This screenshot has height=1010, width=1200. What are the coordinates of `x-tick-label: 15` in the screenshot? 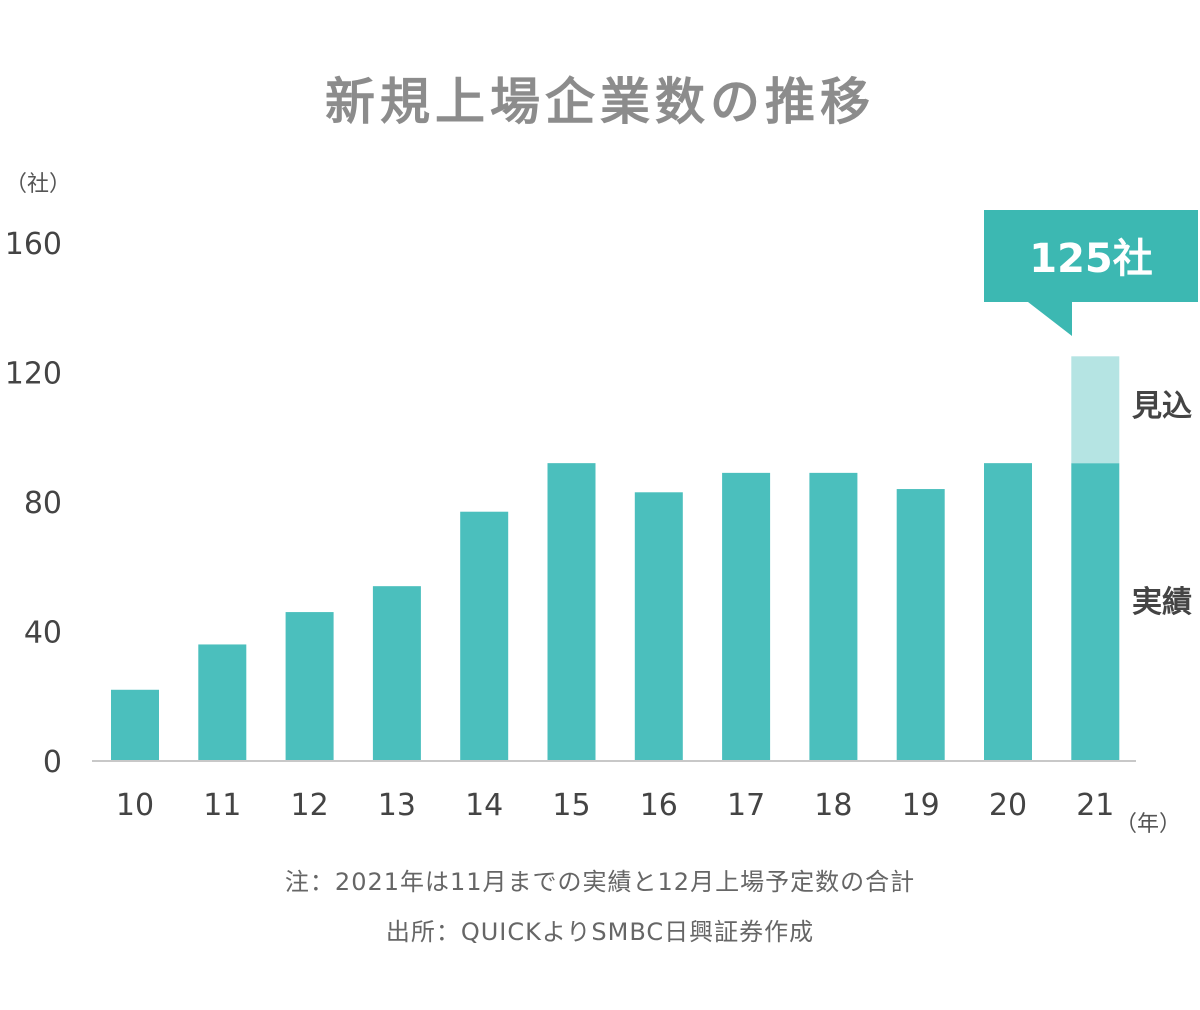 It's located at (571, 805).